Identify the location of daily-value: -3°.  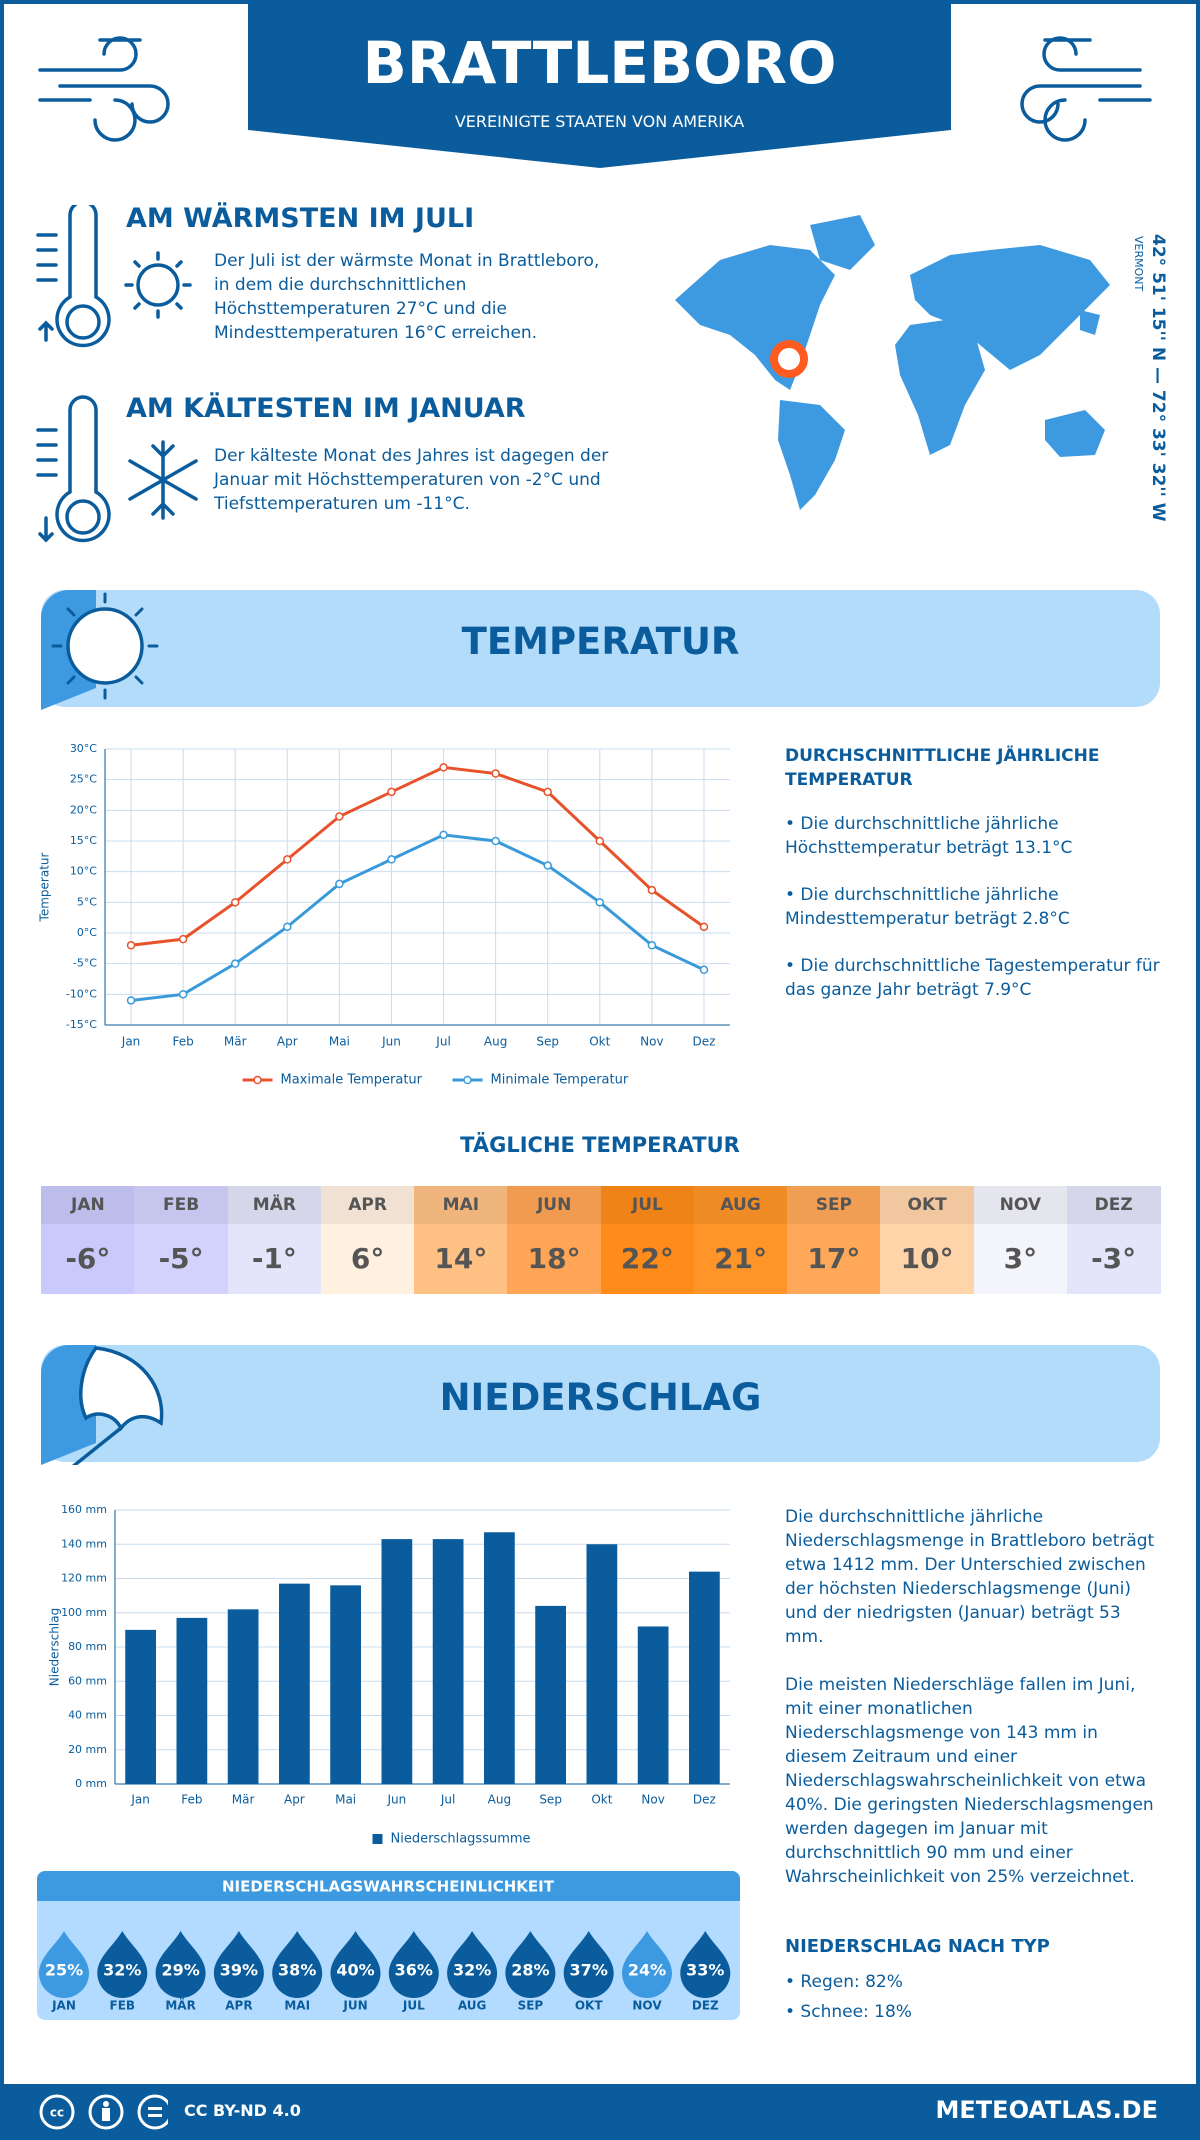
(1114, 1258).